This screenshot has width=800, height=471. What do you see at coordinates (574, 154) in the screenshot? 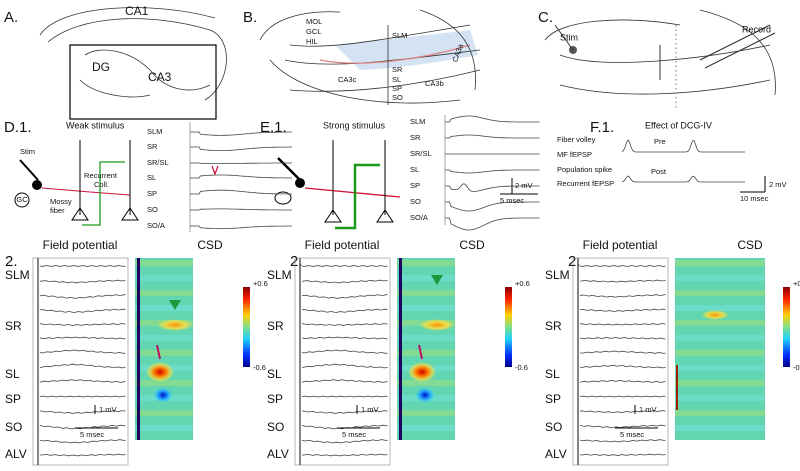
I see `label: MF fEPSP` at bounding box center [574, 154].